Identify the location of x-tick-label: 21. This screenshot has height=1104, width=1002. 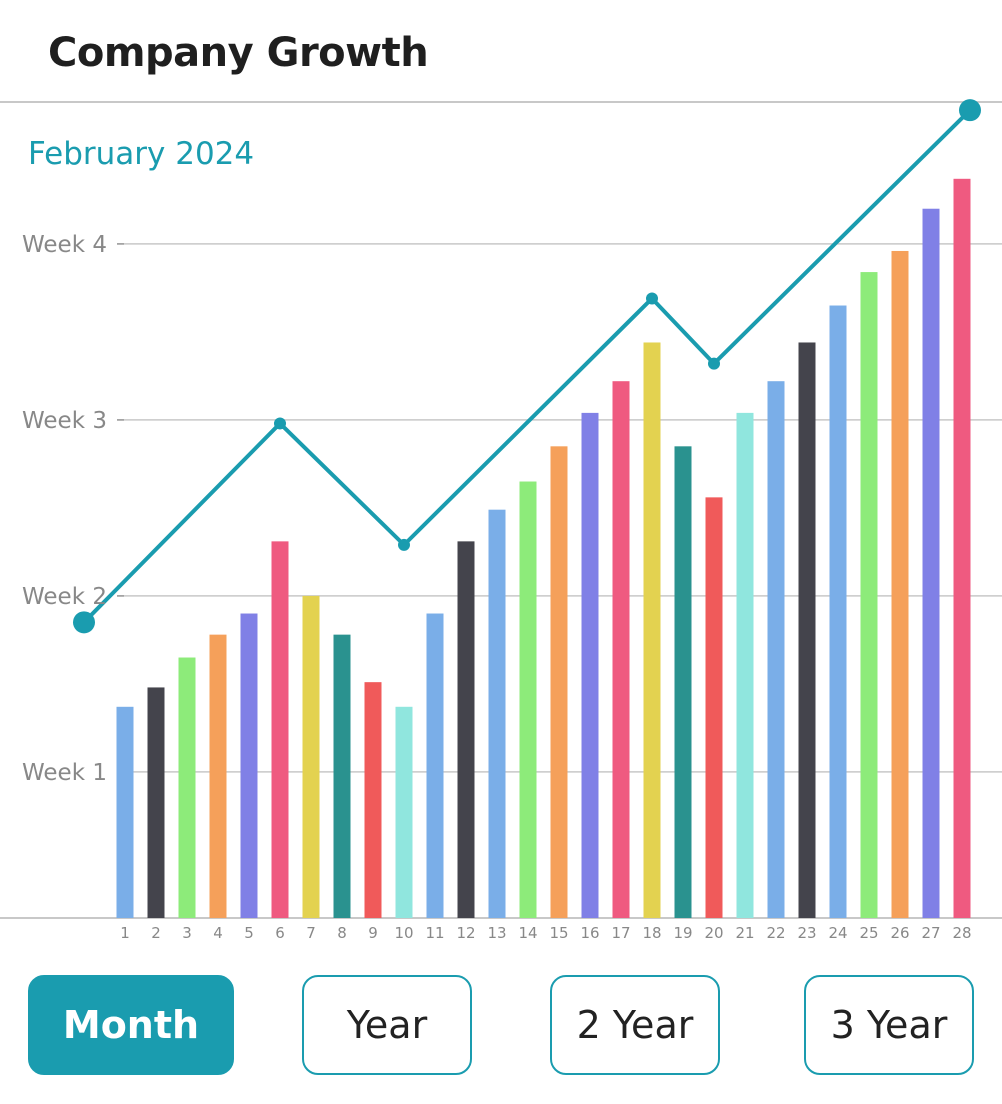
(744, 933).